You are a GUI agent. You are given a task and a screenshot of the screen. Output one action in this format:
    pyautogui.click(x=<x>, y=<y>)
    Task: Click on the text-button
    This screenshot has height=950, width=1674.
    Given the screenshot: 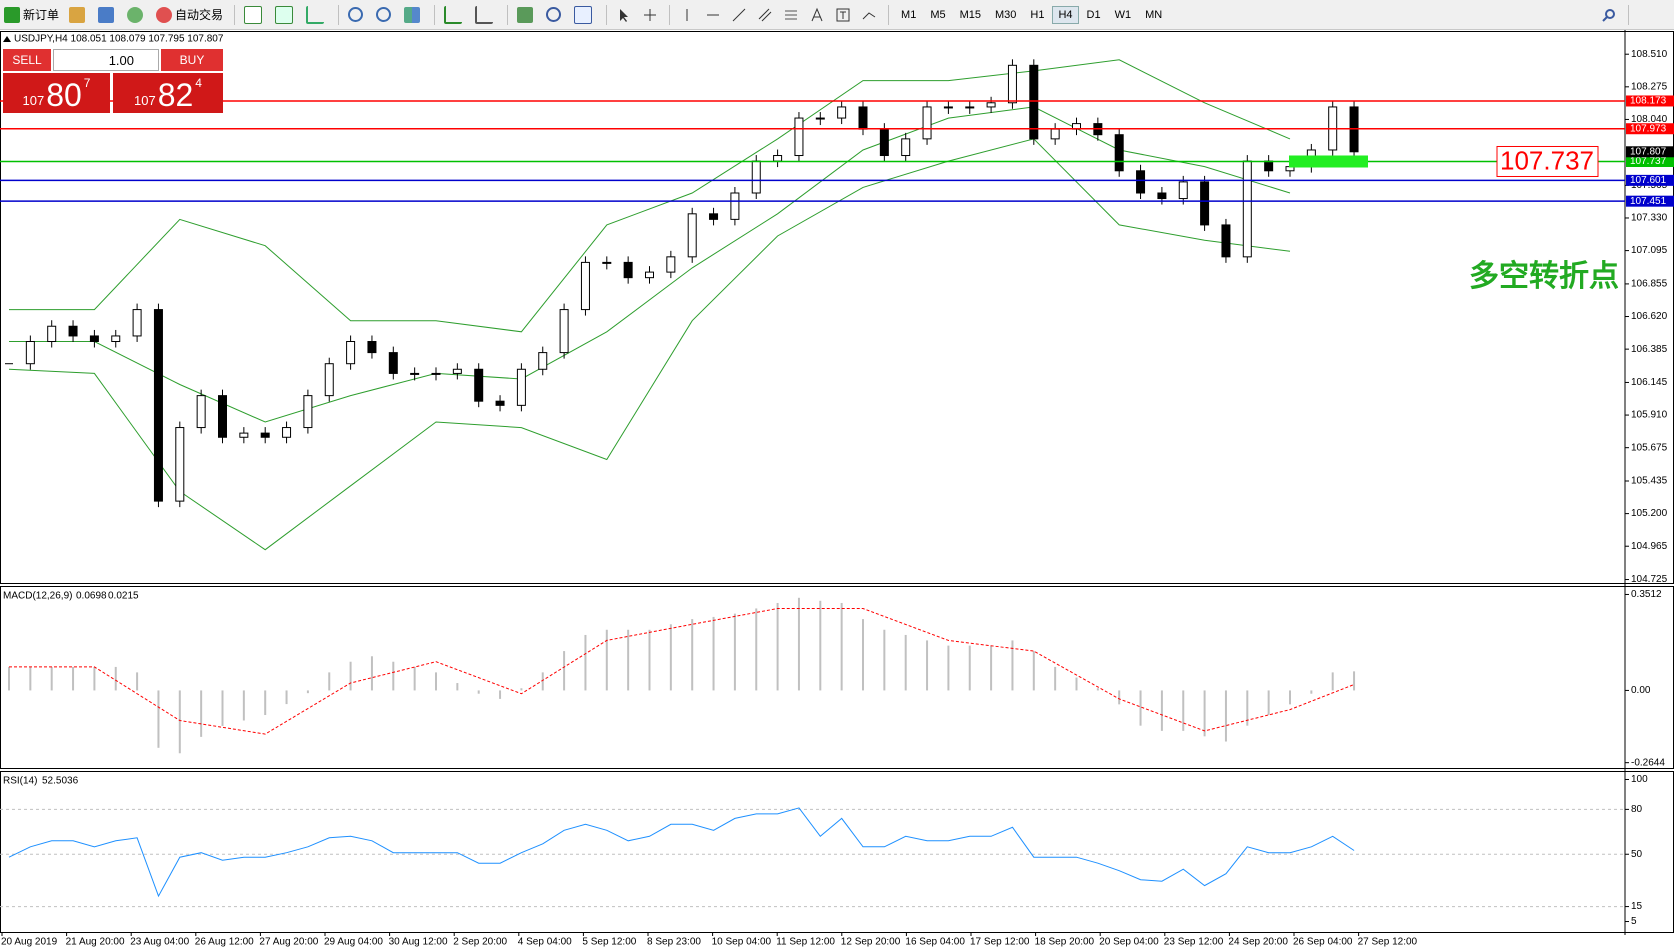 What is the action you would take?
    pyautogui.click(x=817, y=15)
    